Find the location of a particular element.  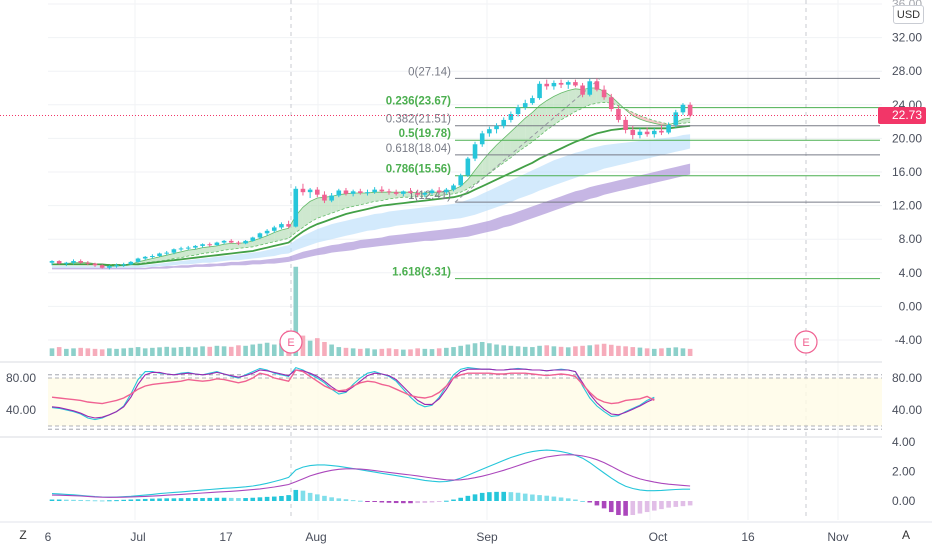

volume-bars is located at coordinates (371, 311).